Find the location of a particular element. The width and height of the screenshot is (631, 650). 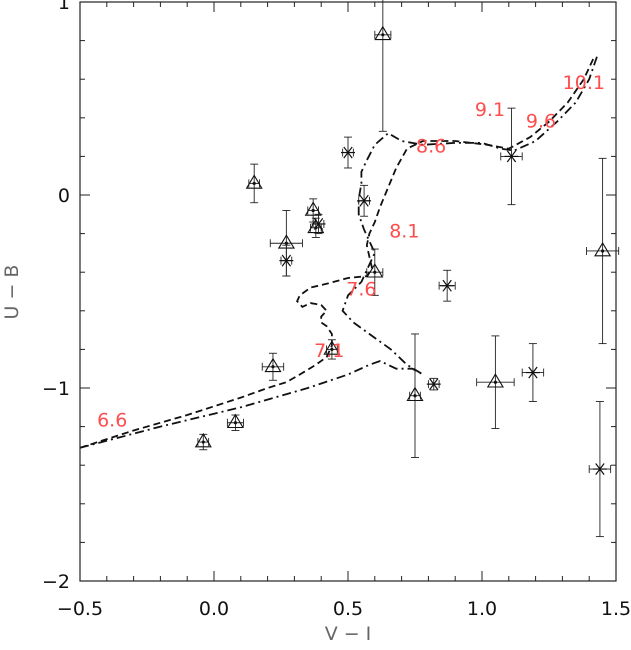

age-label: 10.1 is located at coordinates (584, 83).